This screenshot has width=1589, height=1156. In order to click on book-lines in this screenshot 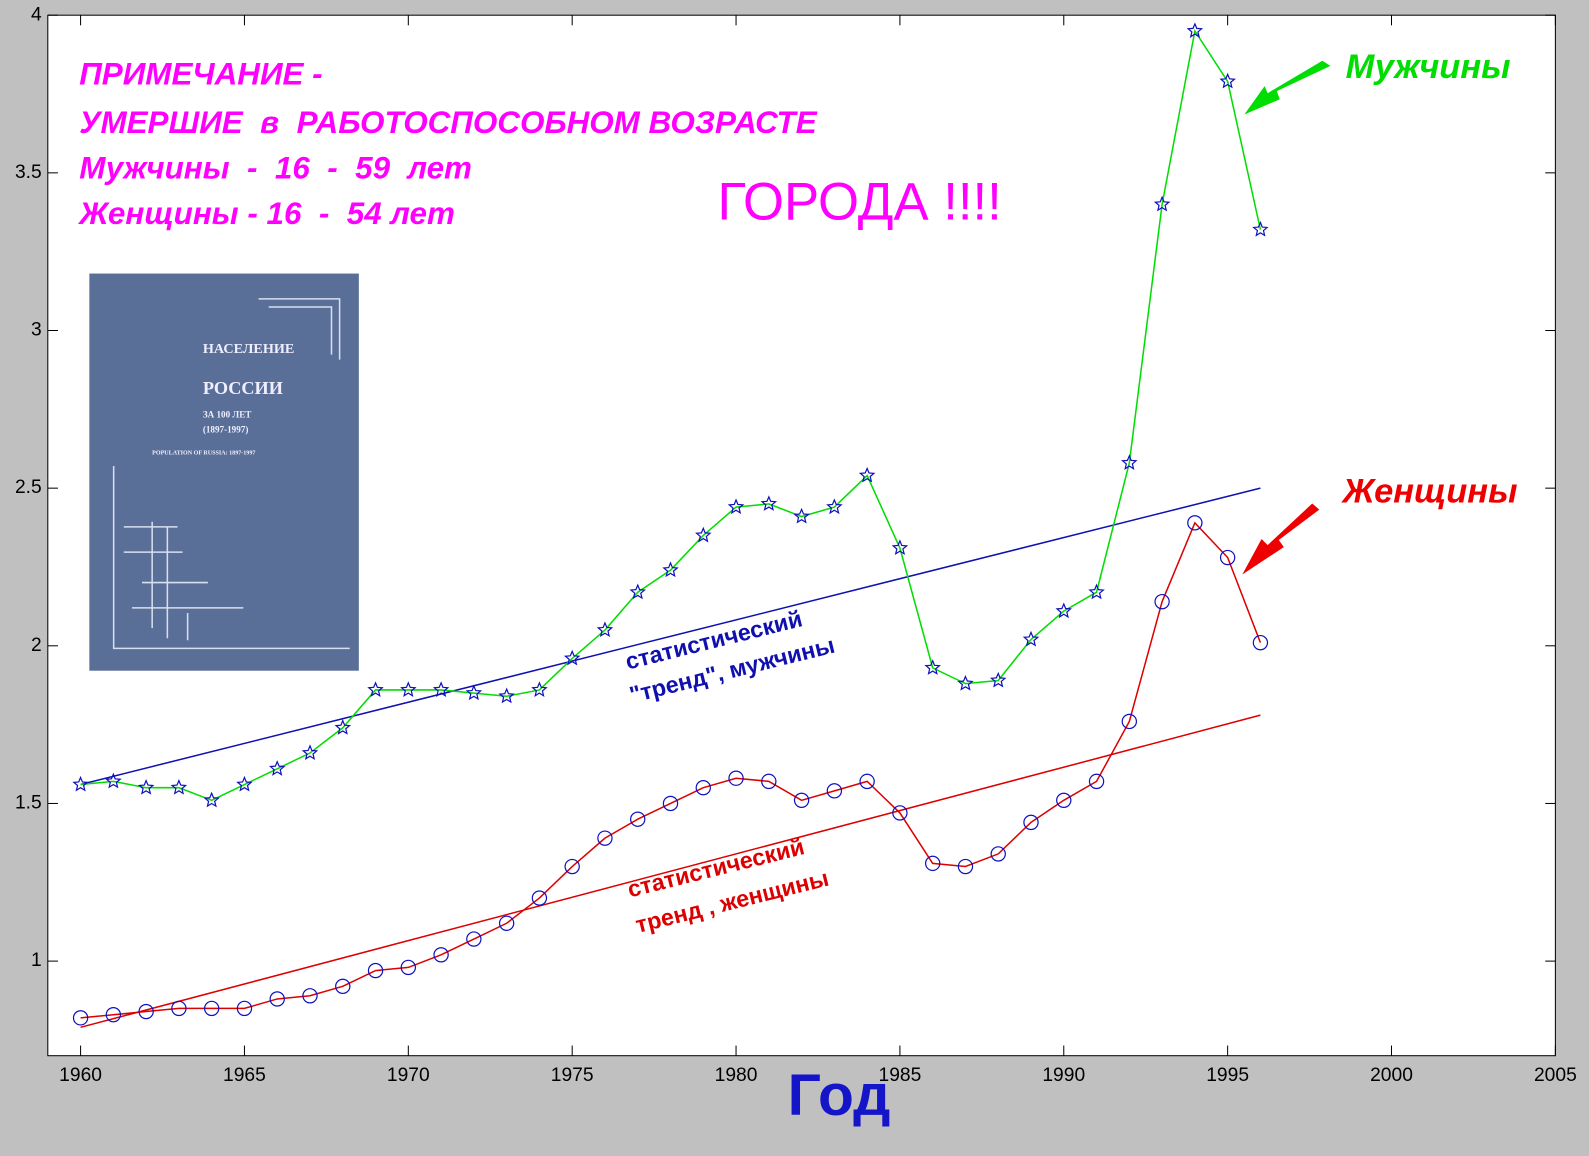, I will do `click(231, 474)`.